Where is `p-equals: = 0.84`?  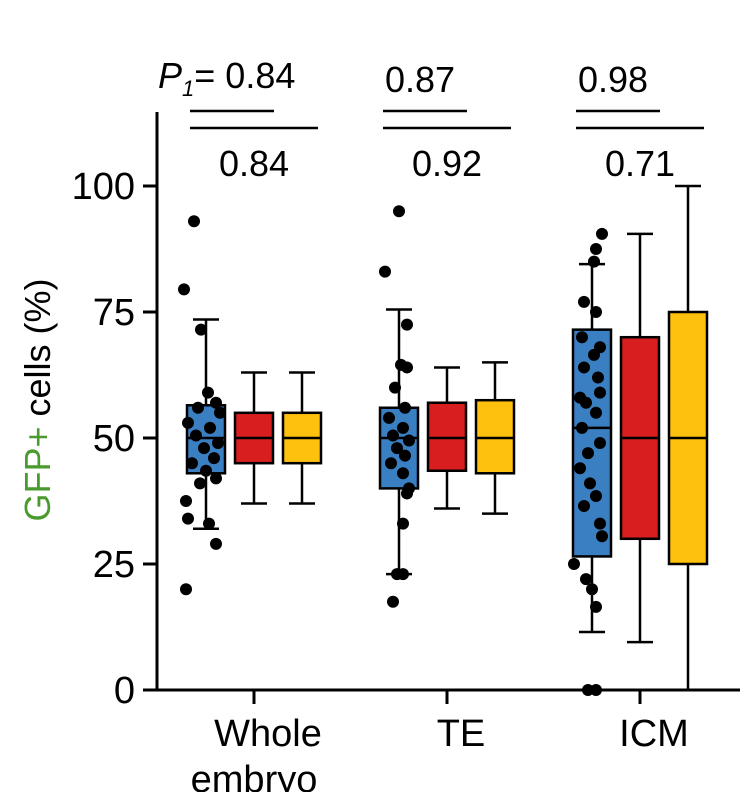 p-equals: = 0.84 is located at coordinates (244, 75).